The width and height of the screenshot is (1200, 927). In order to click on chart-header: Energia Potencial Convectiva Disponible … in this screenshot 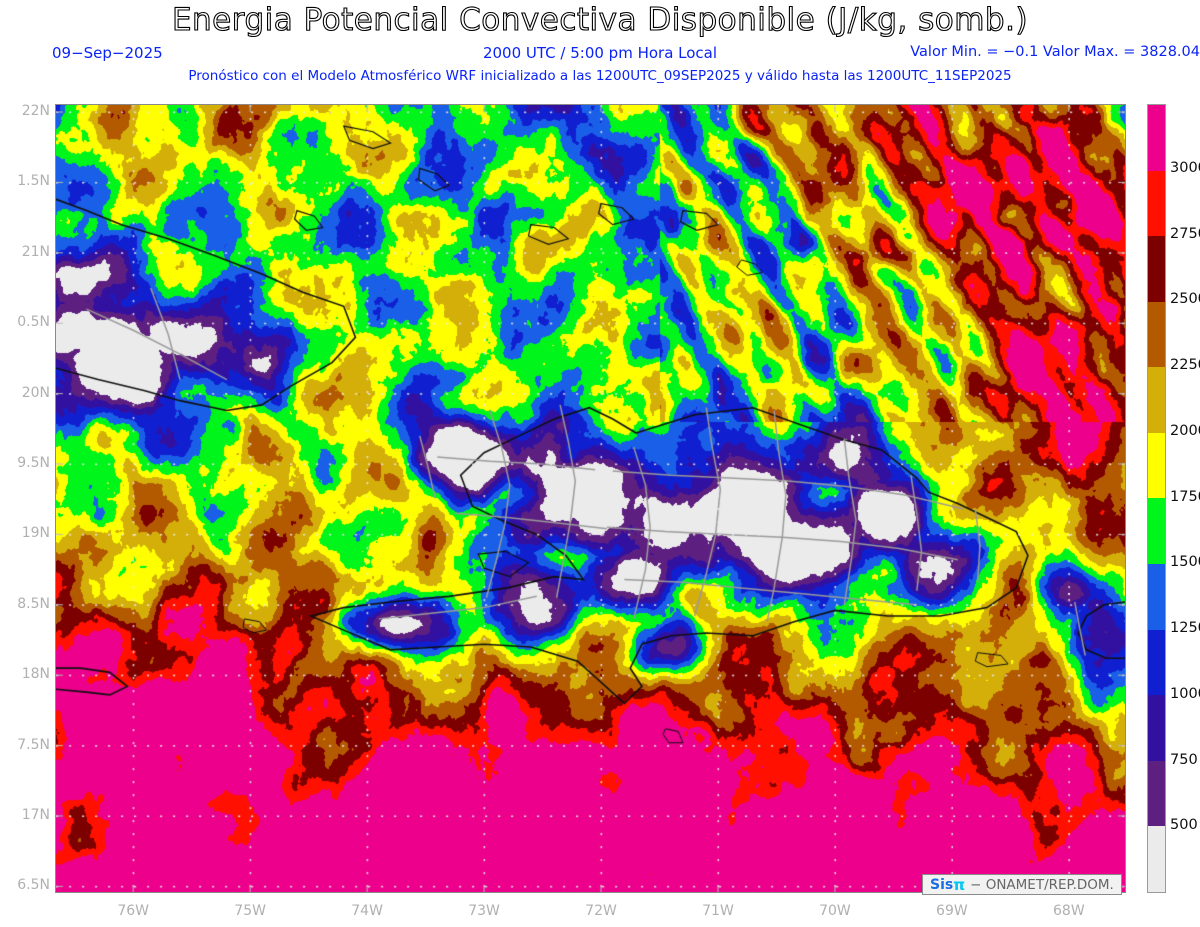, I will do `click(600, 49)`.